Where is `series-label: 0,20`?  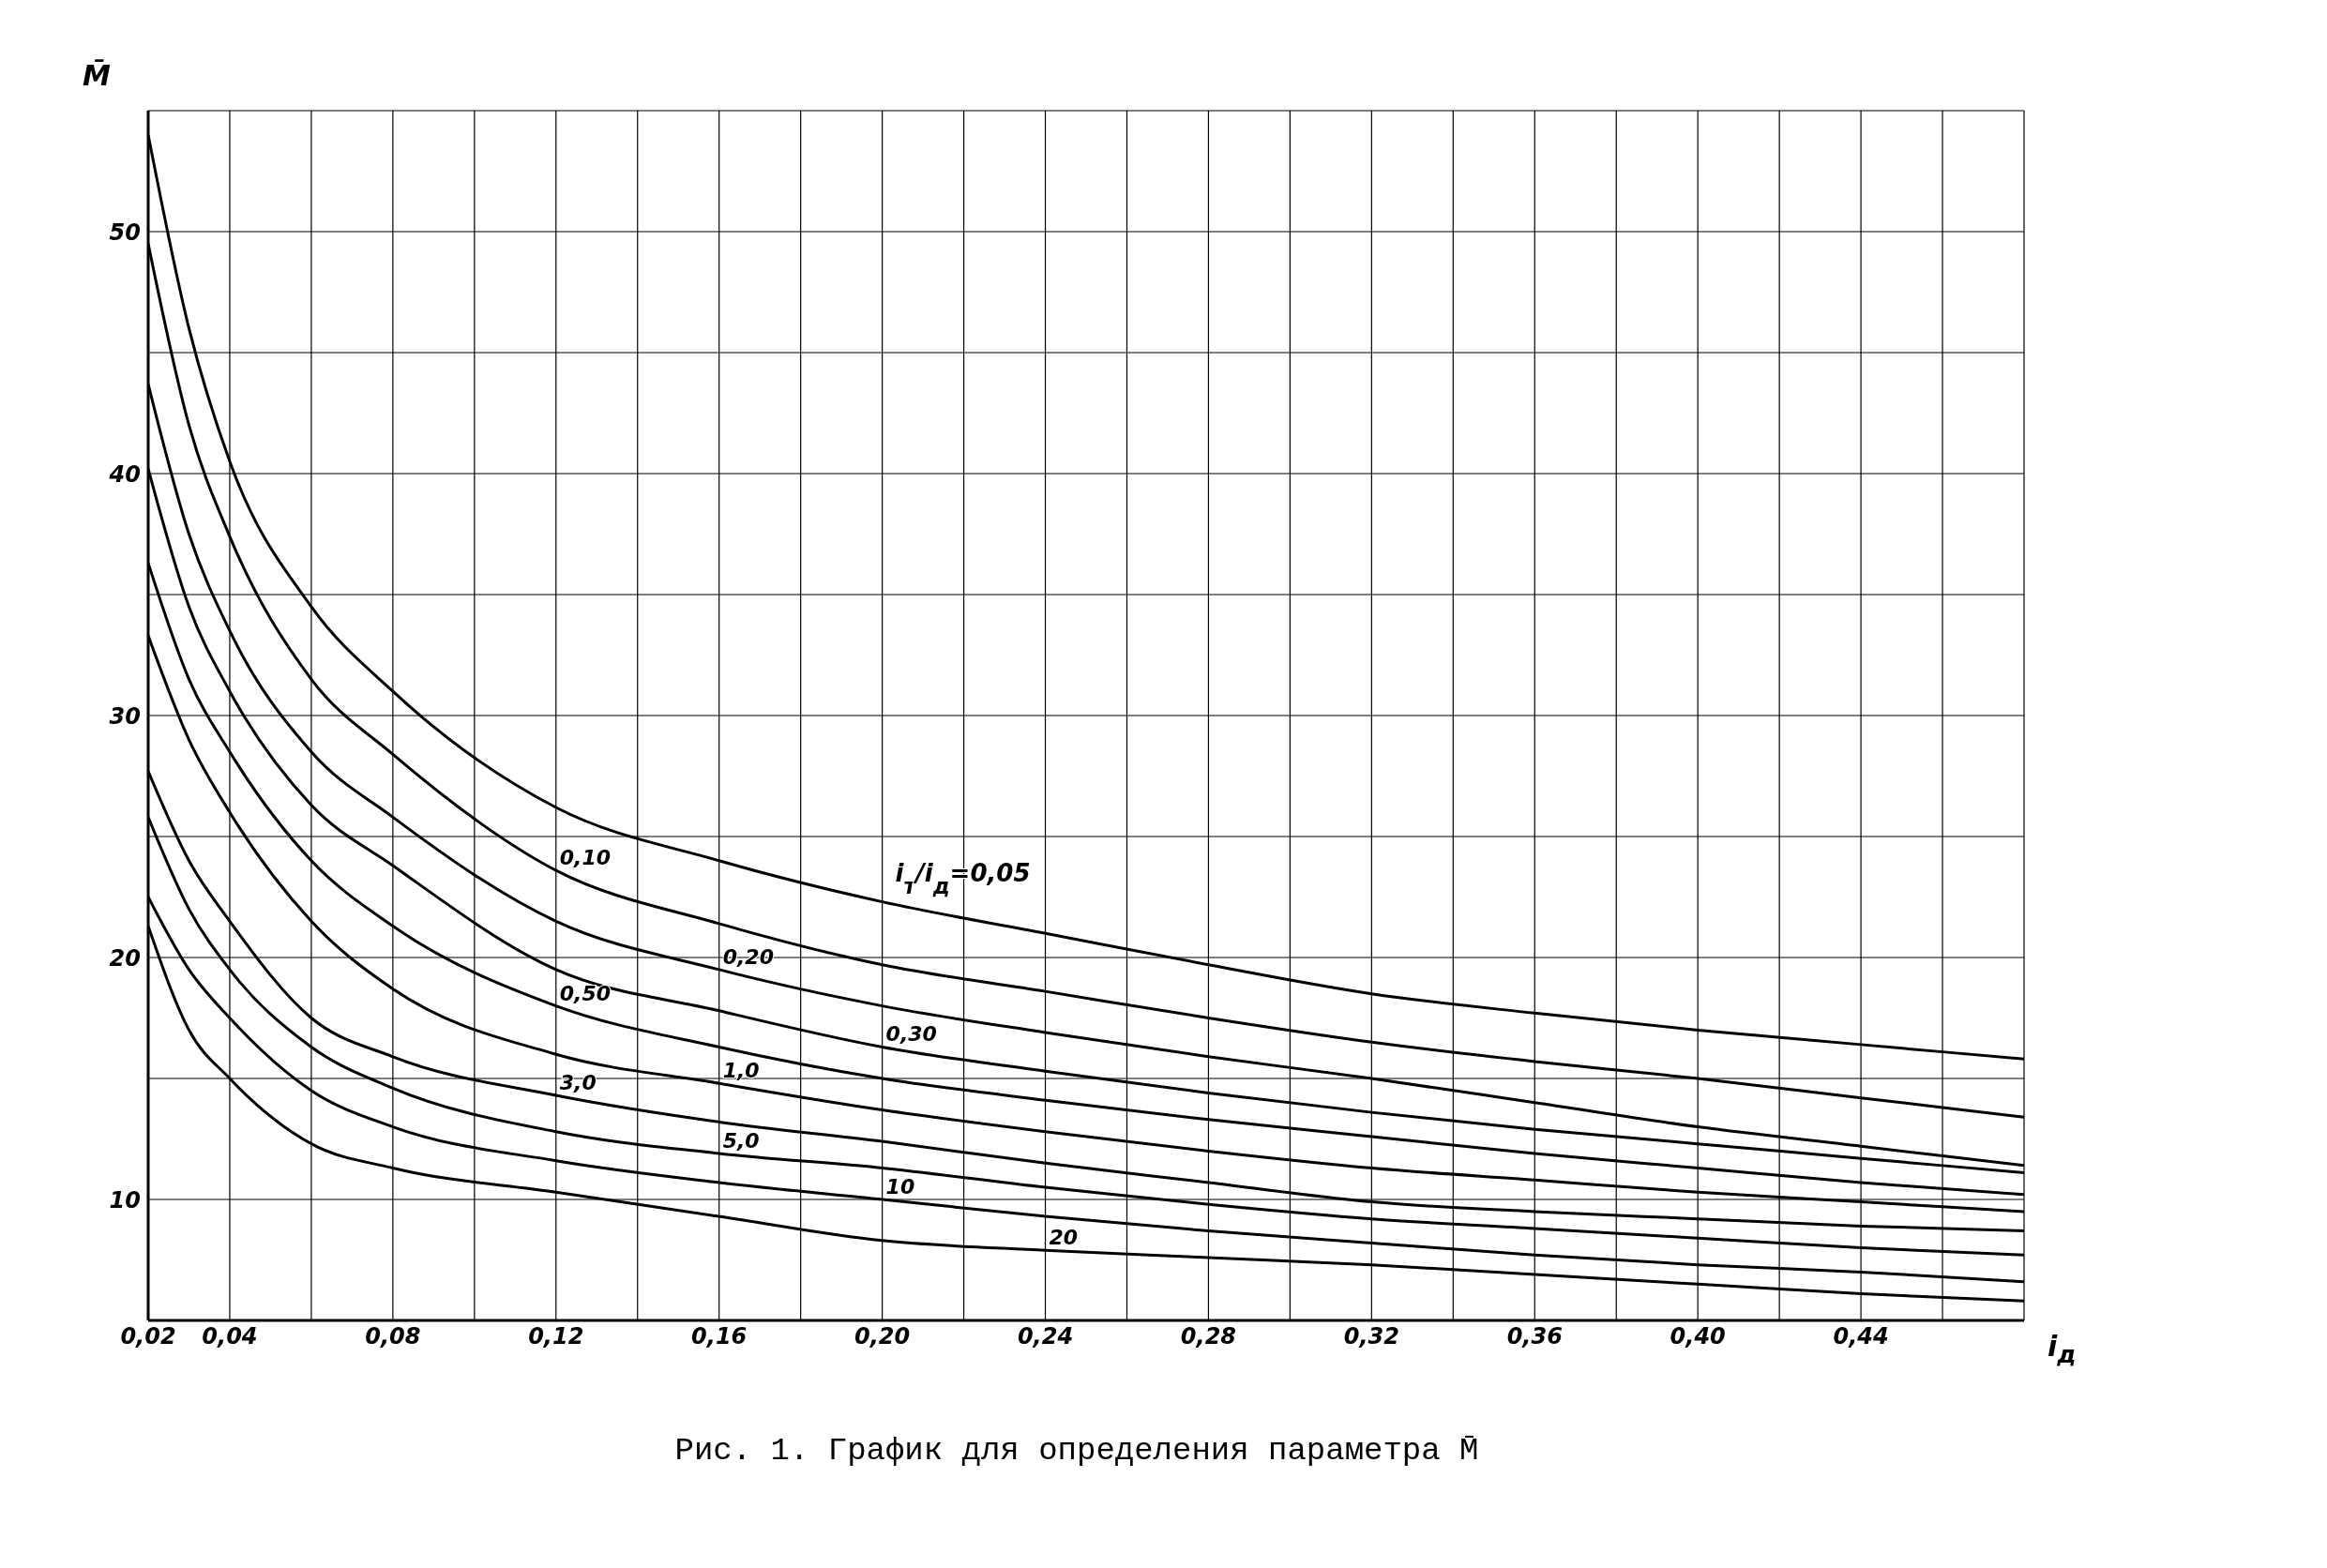
series-label: 0,20 is located at coordinates (748, 956).